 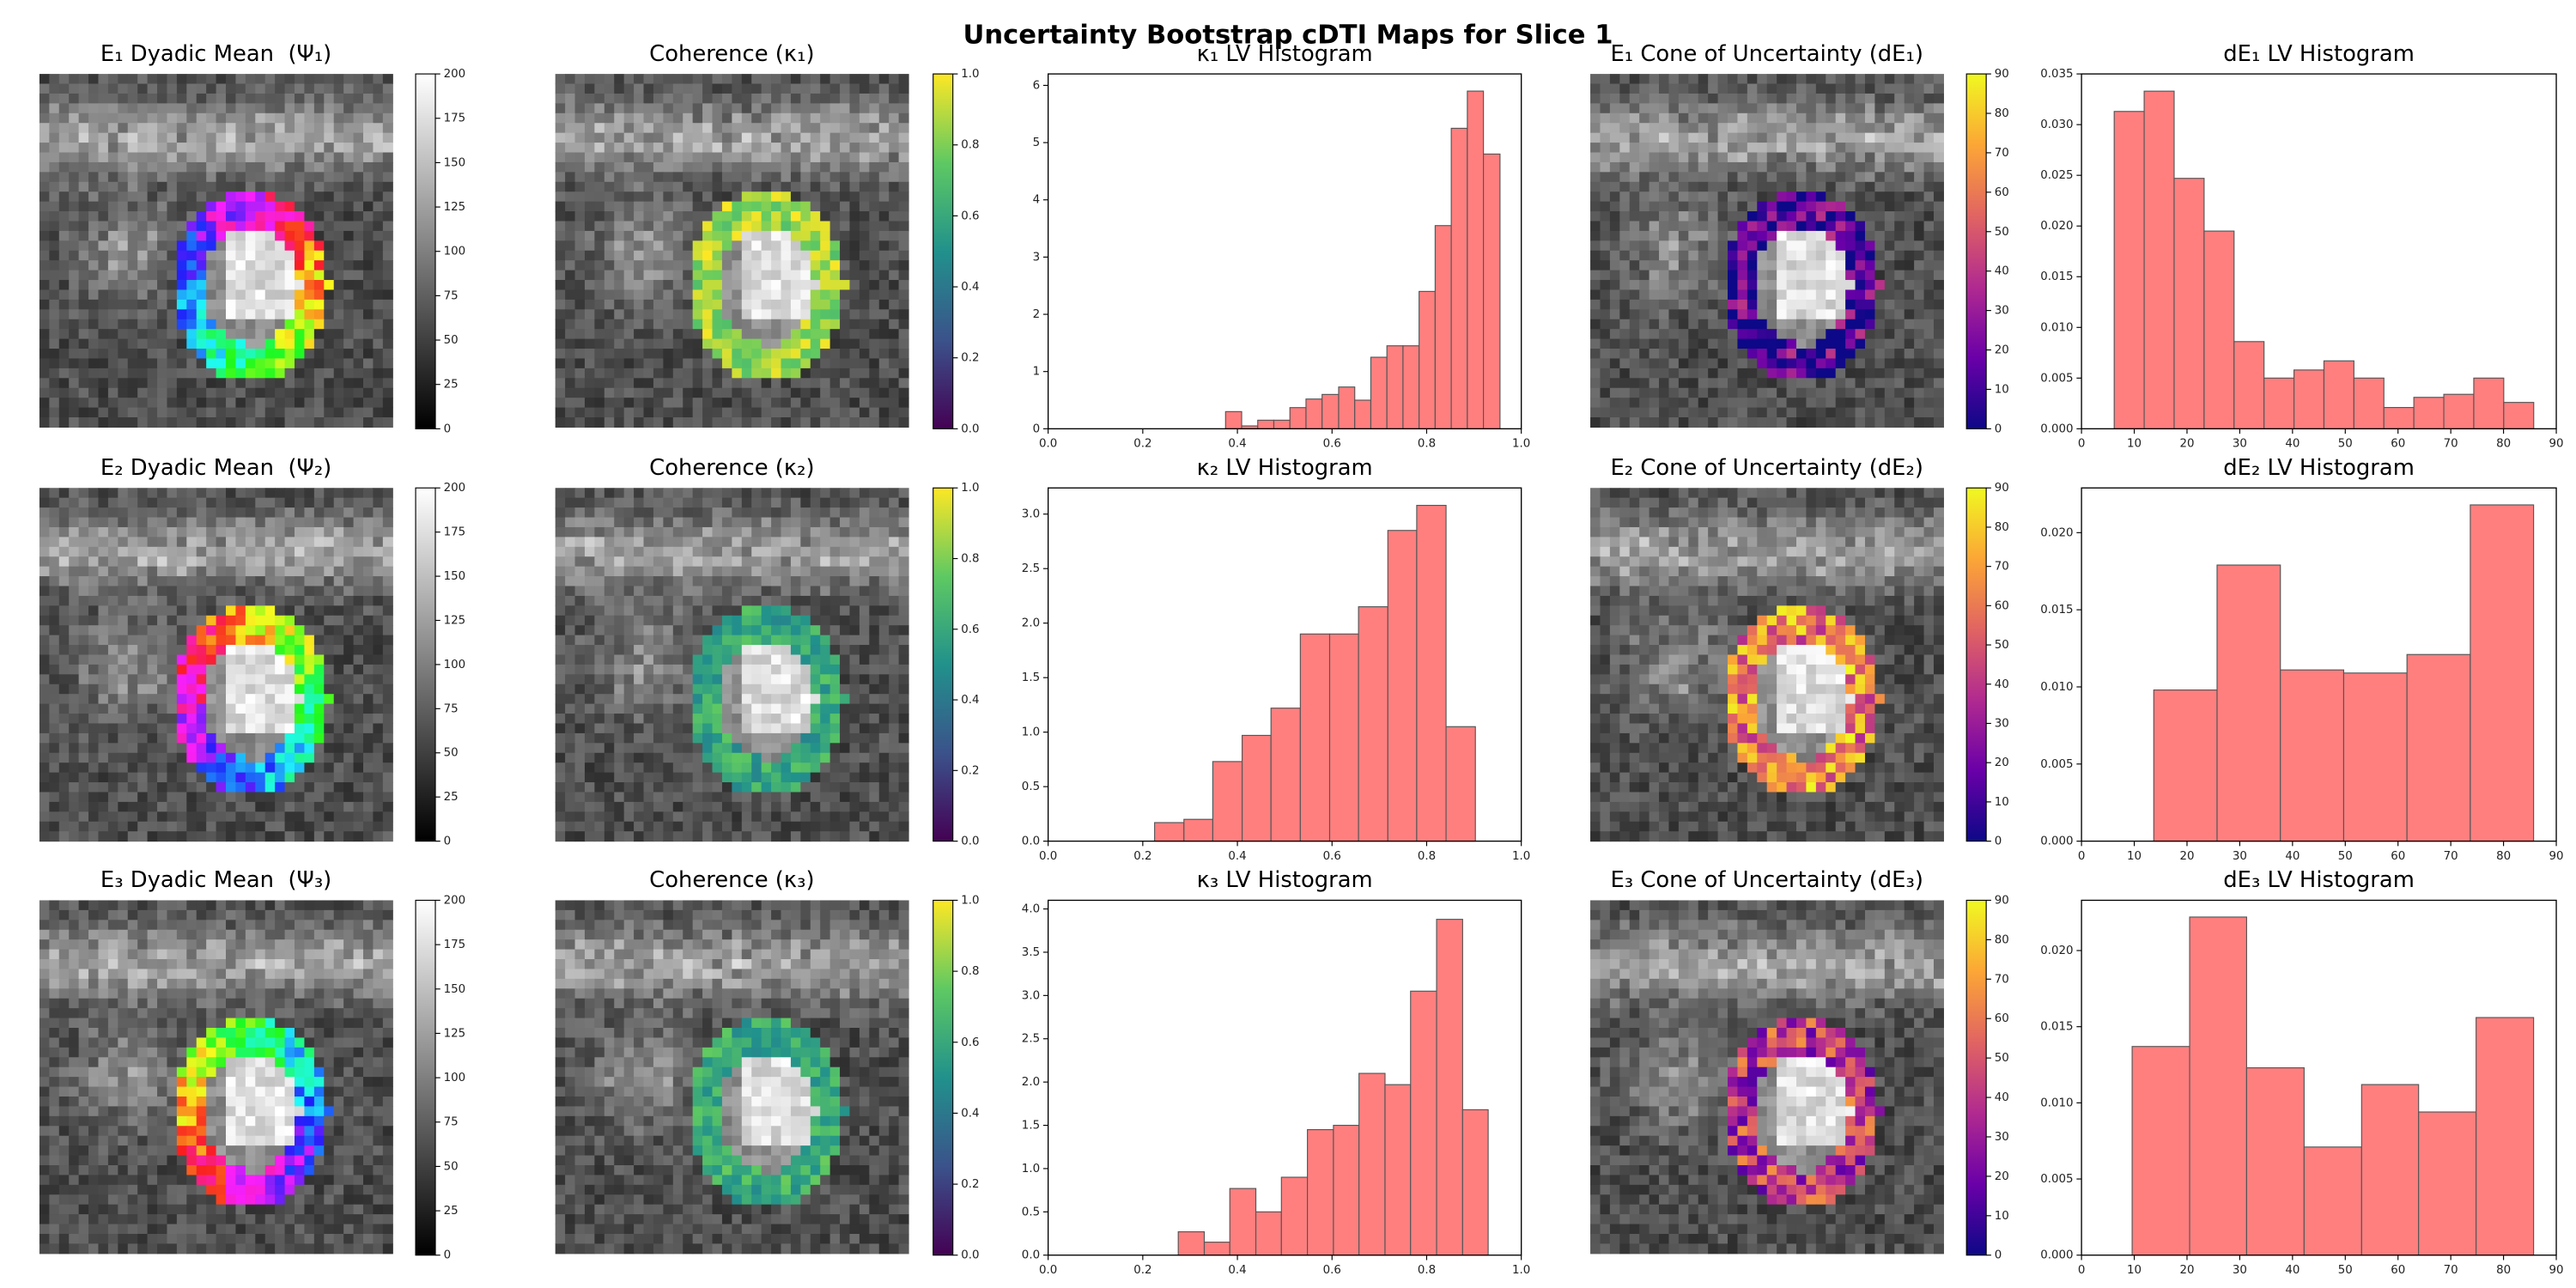 What do you see at coordinates (2002, 389) in the screenshot?
I see `colorbar-tick-label: 10` at bounding box center [2002, 389].